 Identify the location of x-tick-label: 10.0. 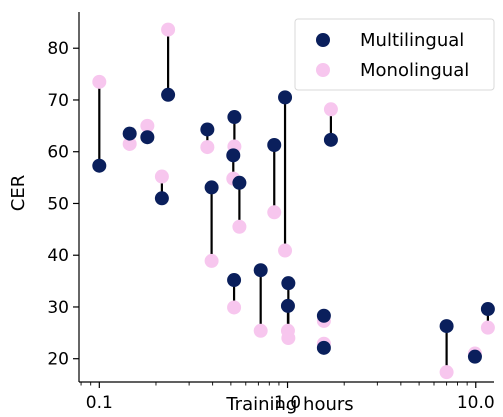
(476, 403).